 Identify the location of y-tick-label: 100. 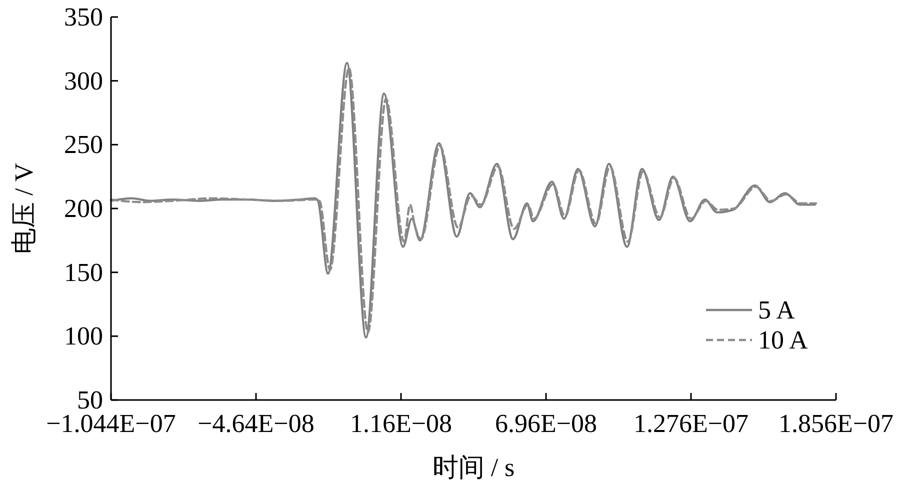
(83, 336).